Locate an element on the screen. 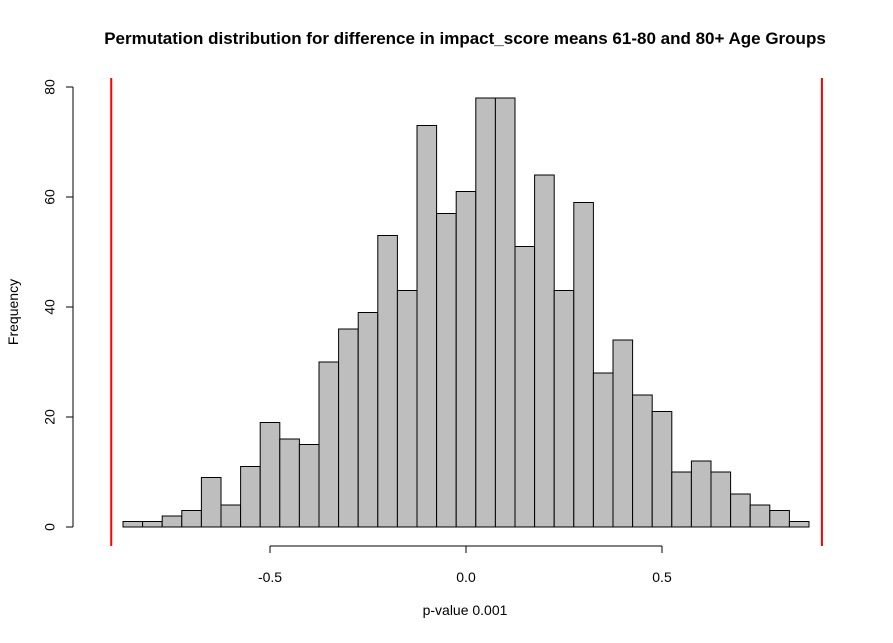 The height and width of the screenshot is (643, 893). x-axis-label: p-value 0.001 is located at coordinates (465, 610).